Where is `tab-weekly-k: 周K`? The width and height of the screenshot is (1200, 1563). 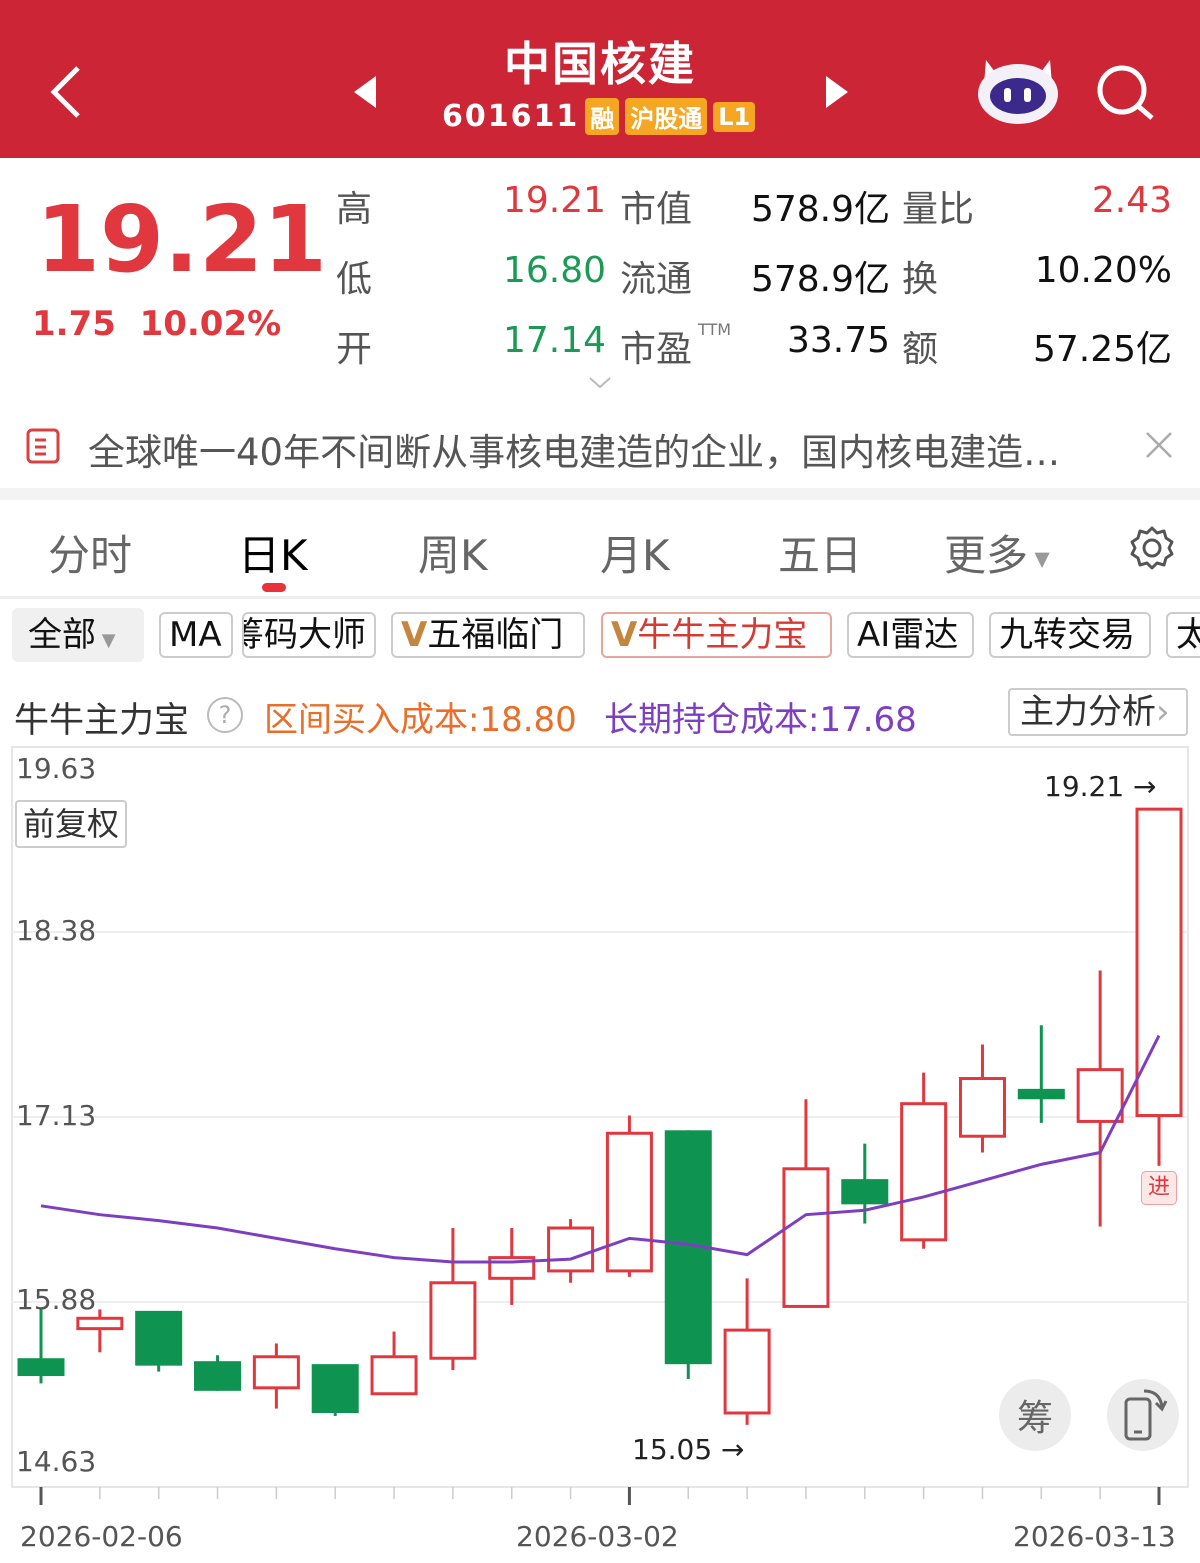
tab-weekly-k: 周K is located at coordinates (453, 555).